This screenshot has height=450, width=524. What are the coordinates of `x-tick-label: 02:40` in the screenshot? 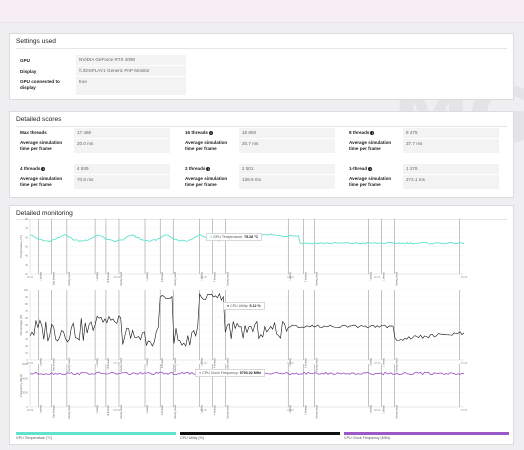 It's located at (377, 410).